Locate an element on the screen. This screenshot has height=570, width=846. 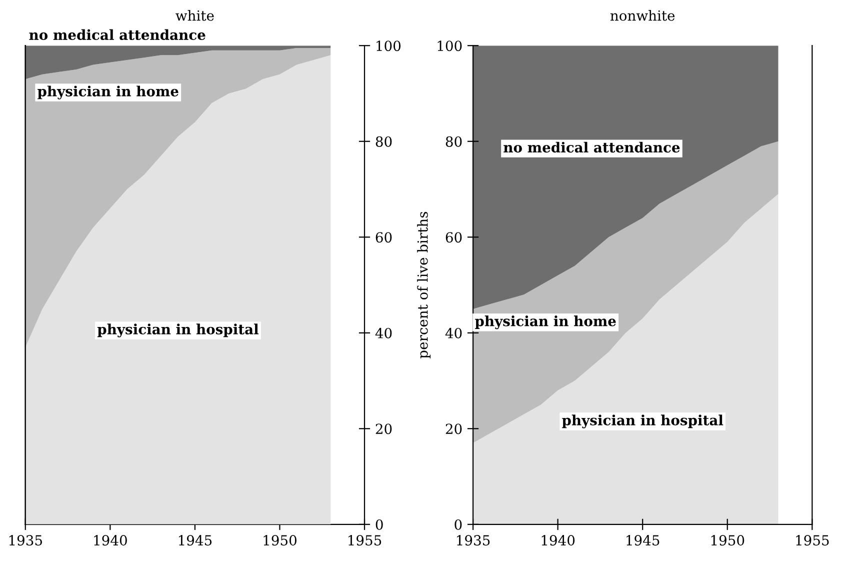
y2-tick-label: 100 is located at coordinates (388, 46).